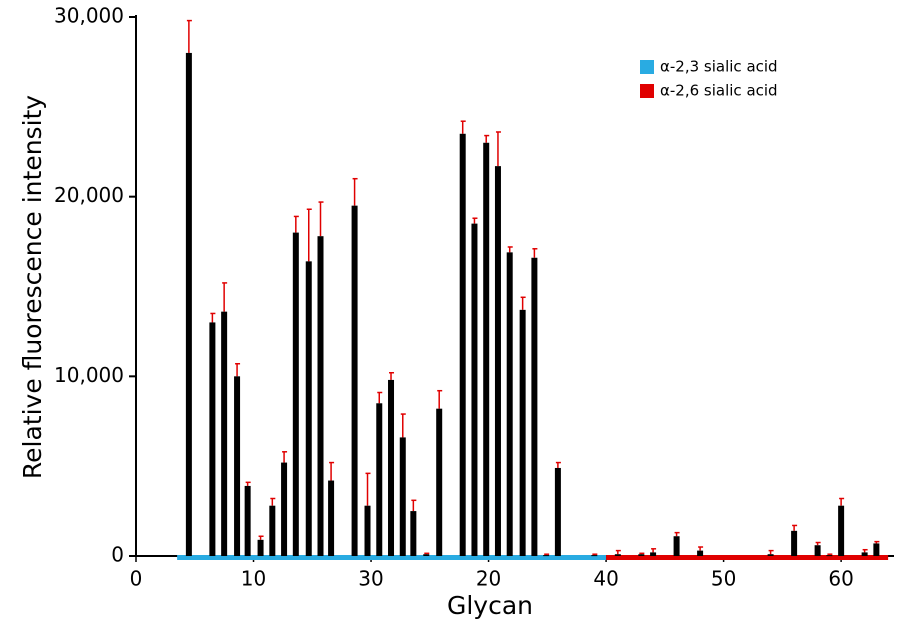 Image resolution: width=900 pixels, height=636 pixels. I want to click on x-tick-label: 60, so click(840, 579).